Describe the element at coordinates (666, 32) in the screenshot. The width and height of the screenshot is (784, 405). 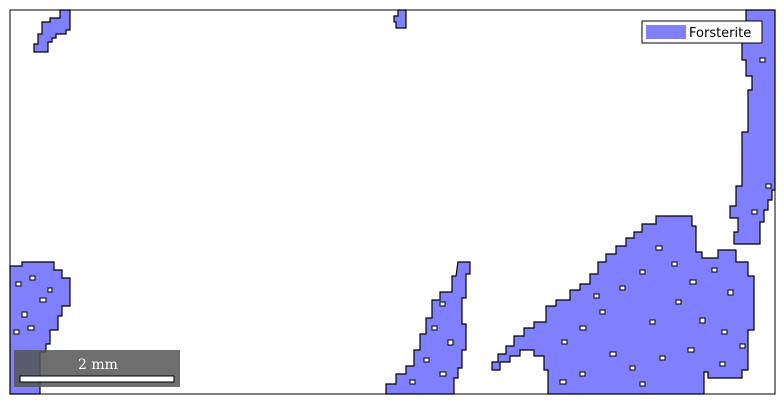
I see `legend-swatch` at that location.